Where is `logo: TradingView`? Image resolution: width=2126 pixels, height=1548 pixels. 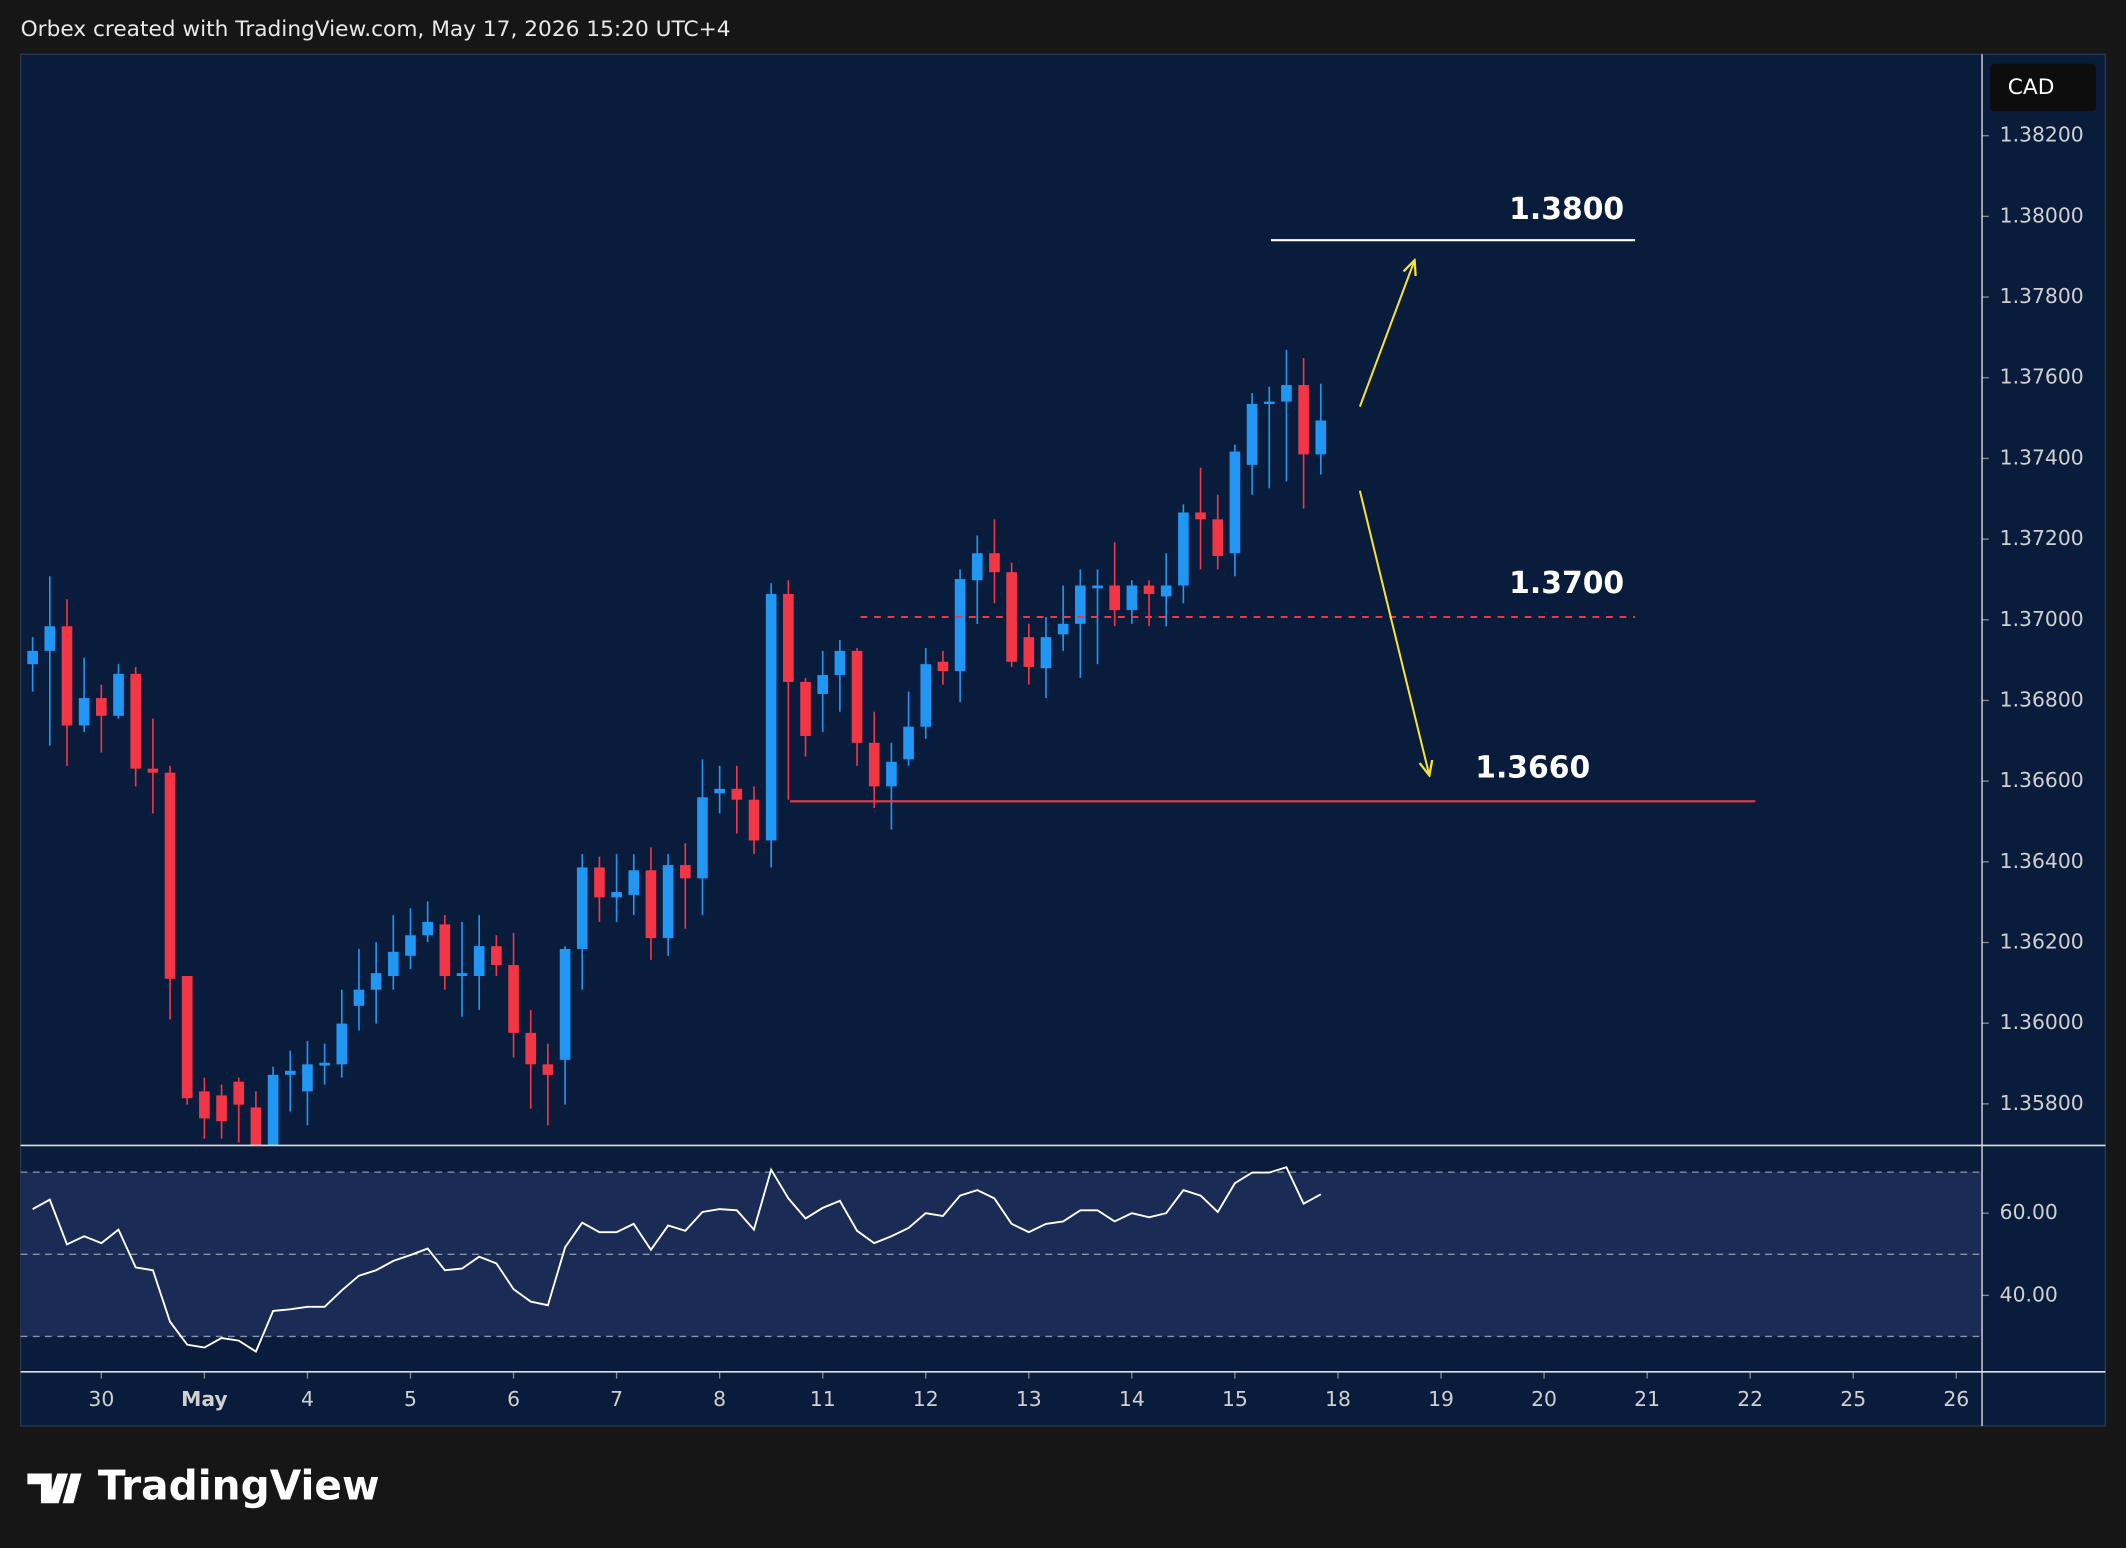 logo: TradingView is located at coordinates (203, 1485).